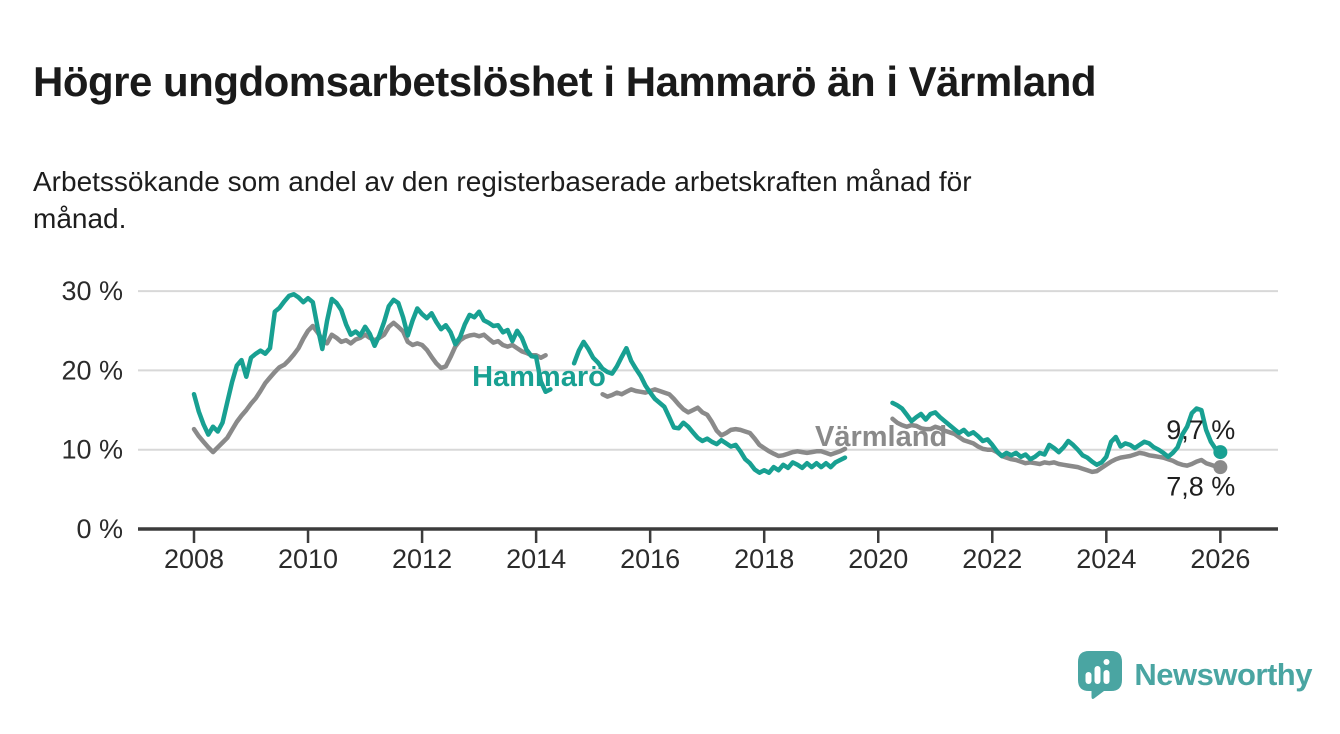  Describe the element at coordinates (650, 559) in the screenshot. I see `x-tick-label: 2016` at that location.